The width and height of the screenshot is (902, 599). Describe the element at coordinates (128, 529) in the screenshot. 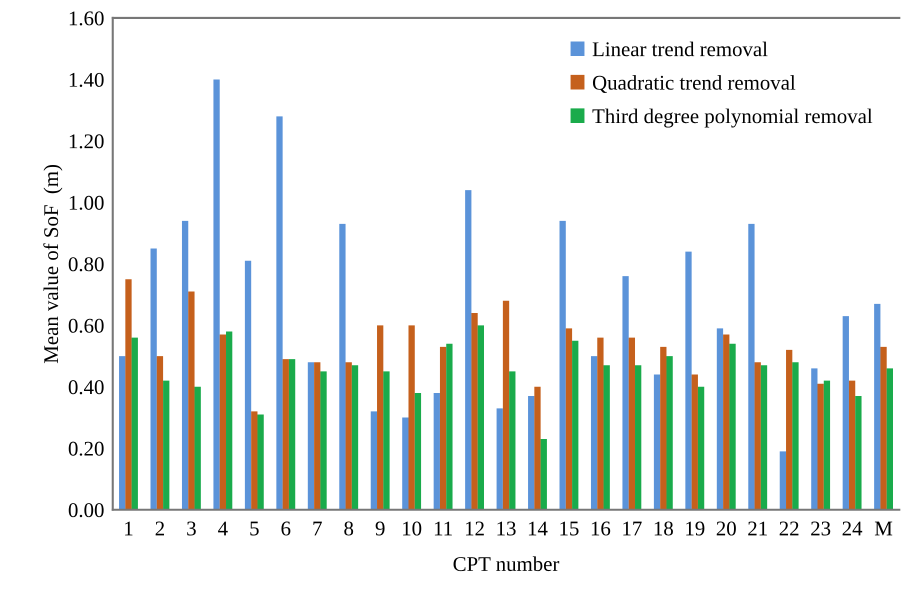

I see `x-tick-label: 1` at that location.